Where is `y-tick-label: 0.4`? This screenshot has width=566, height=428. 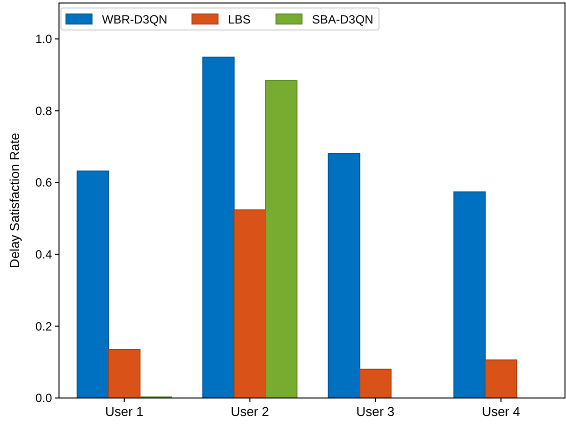
y-tick-label: 0.4 is located at coordinates (43, 255).